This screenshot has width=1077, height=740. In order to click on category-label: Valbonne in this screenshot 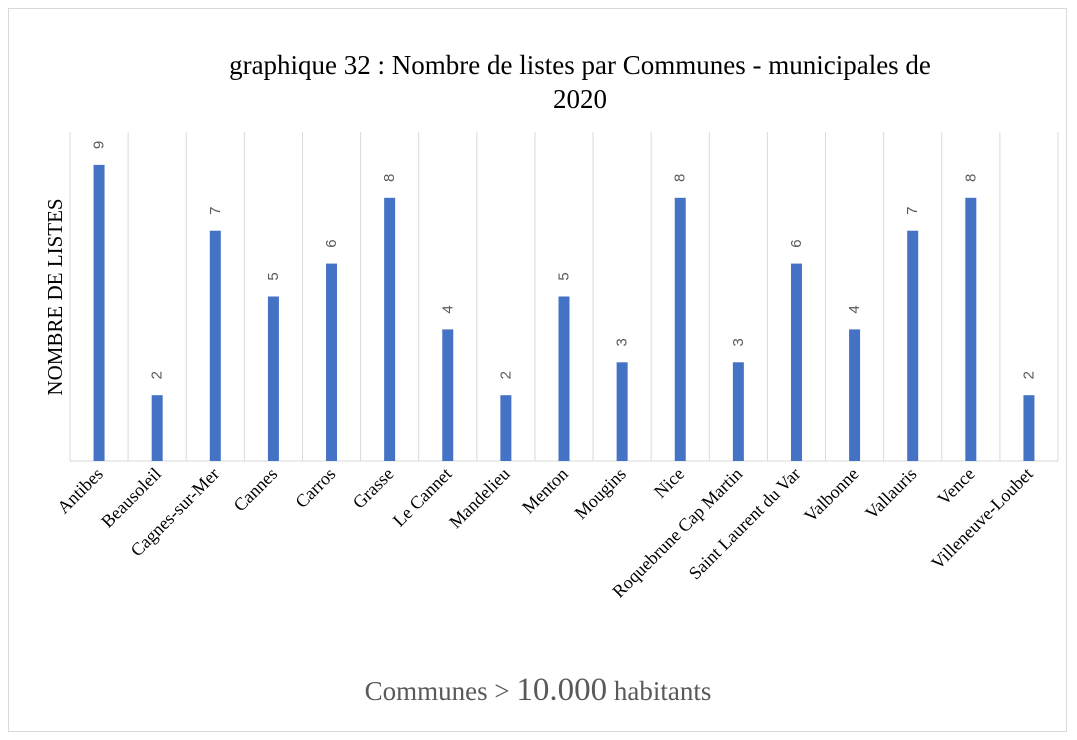, I will do `click(831, 495)`.